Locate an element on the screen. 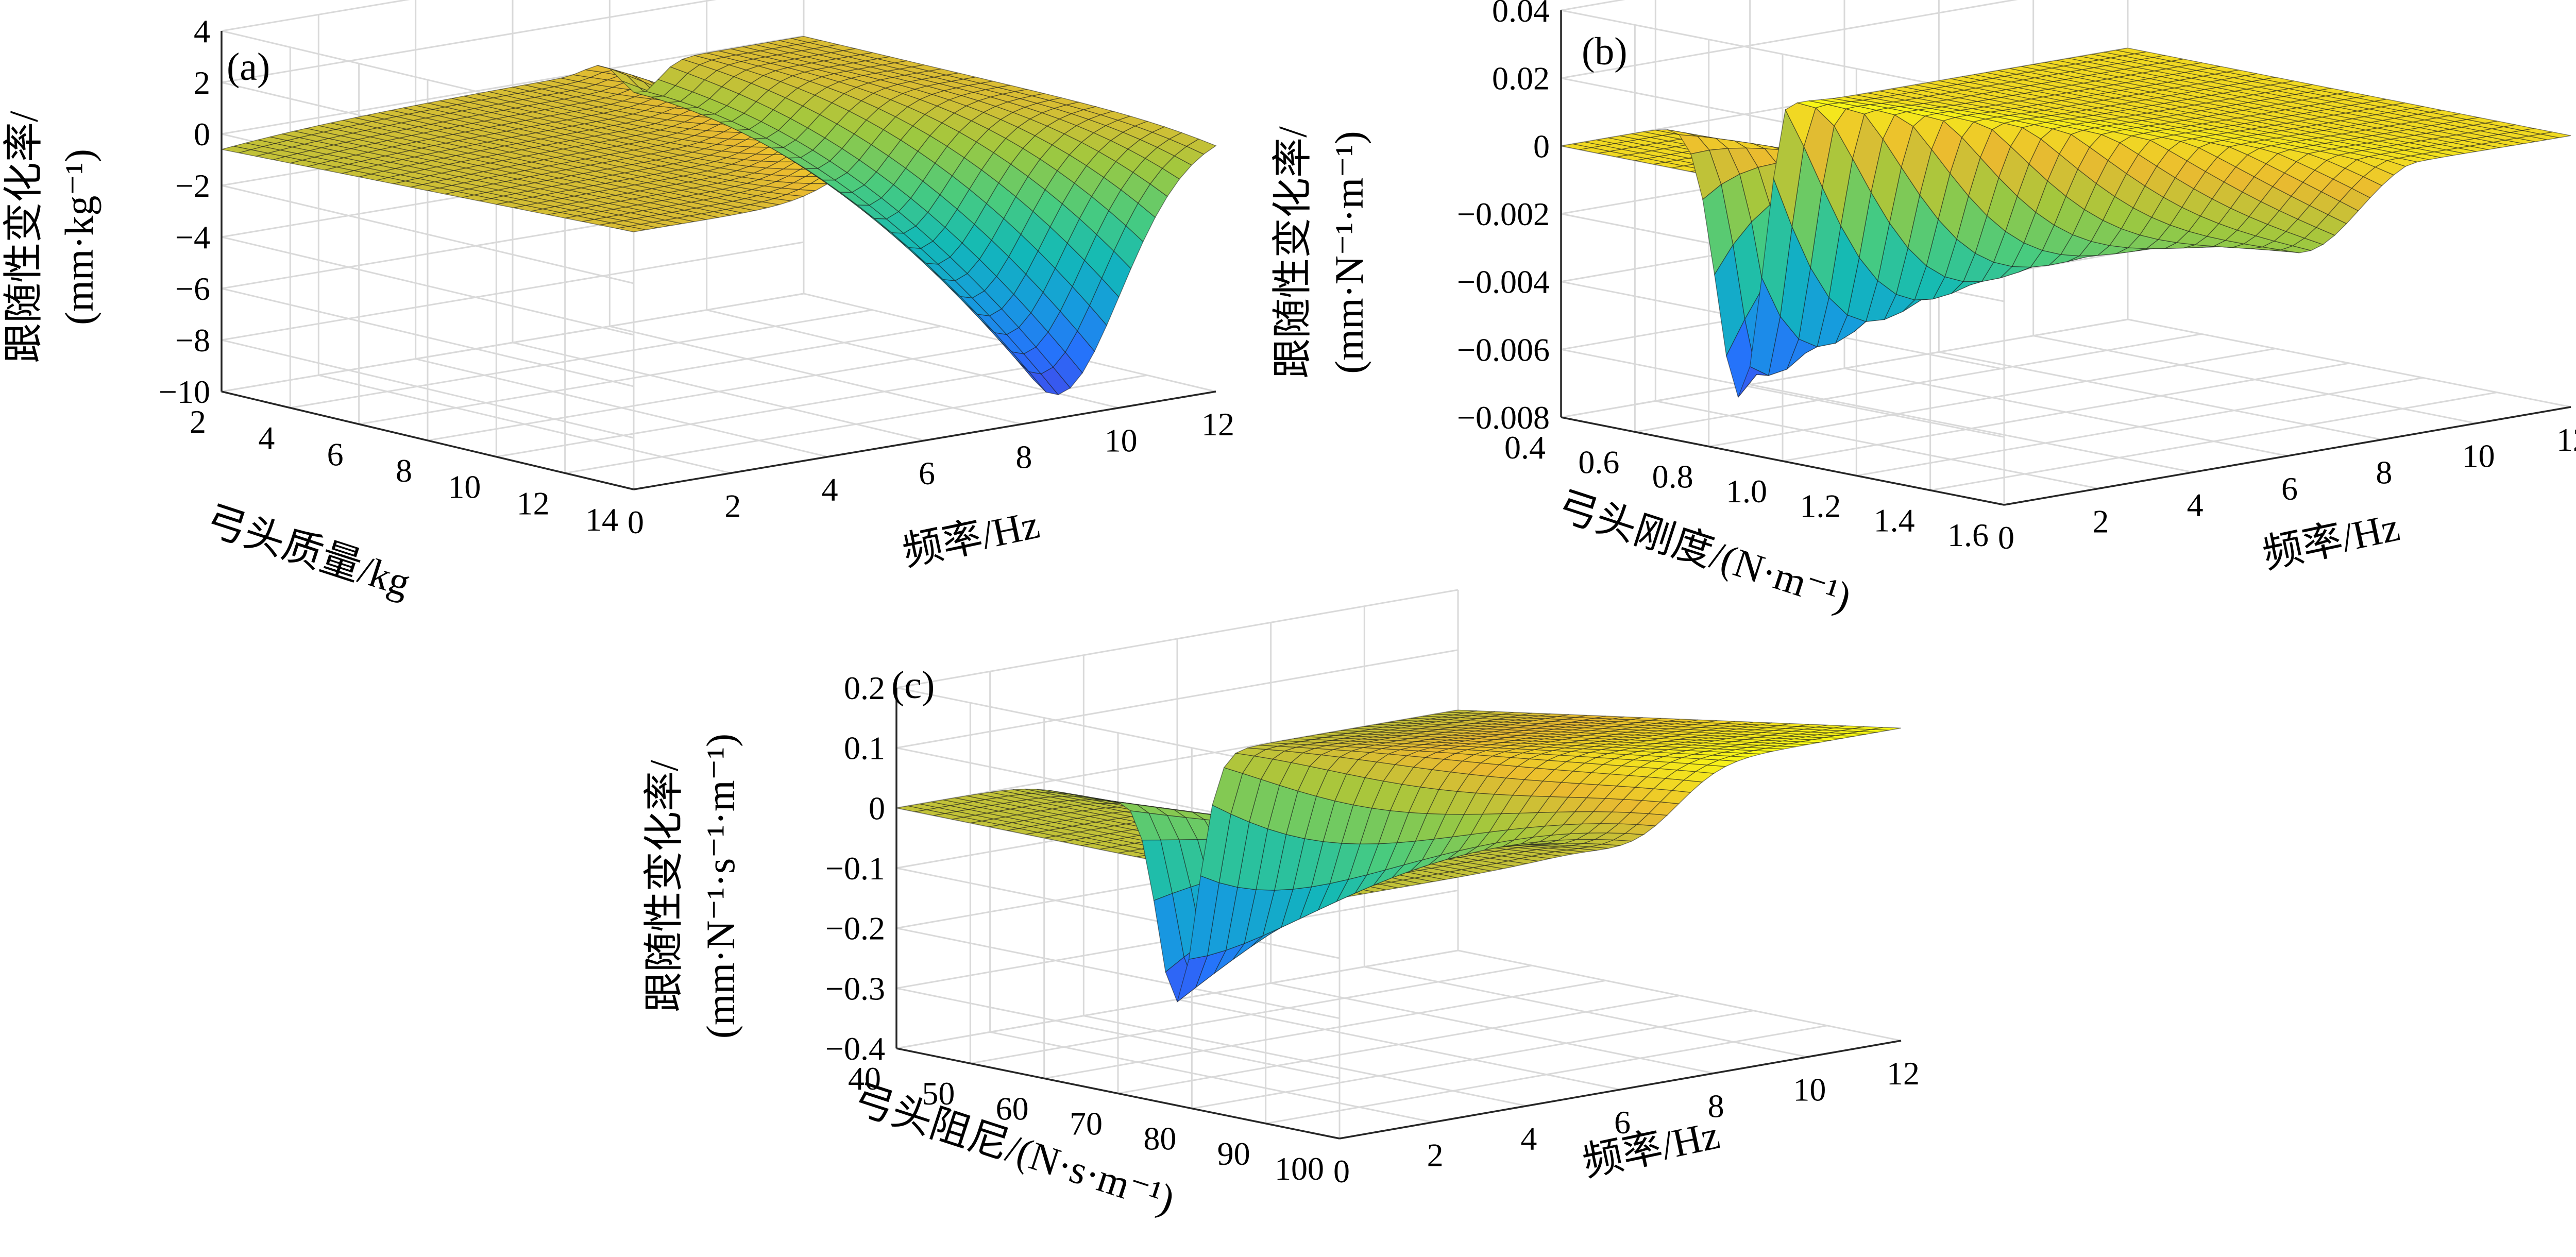 The image size is (2576, 1257). z-tick-label: 0.02 is located at coordinates (1521, 79).